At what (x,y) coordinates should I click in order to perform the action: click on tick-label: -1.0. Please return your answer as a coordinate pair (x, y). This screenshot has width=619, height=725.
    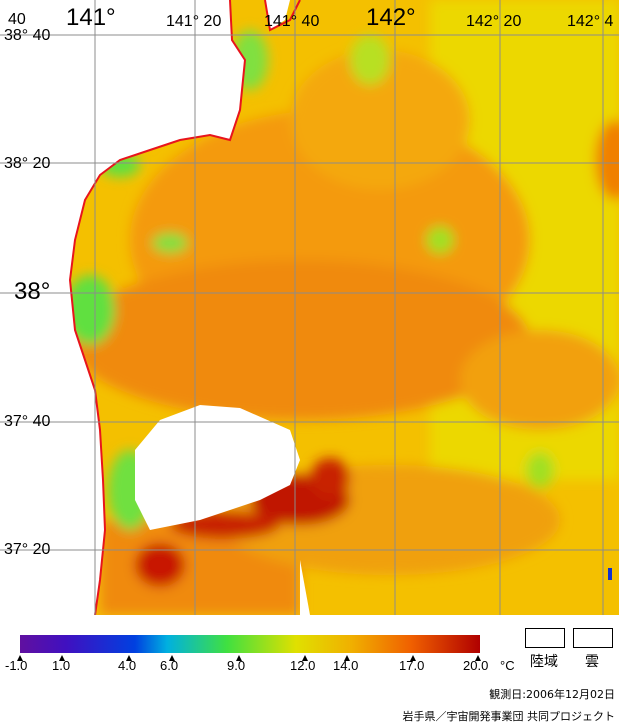
    Looking at the image, I should click on (16, 665).